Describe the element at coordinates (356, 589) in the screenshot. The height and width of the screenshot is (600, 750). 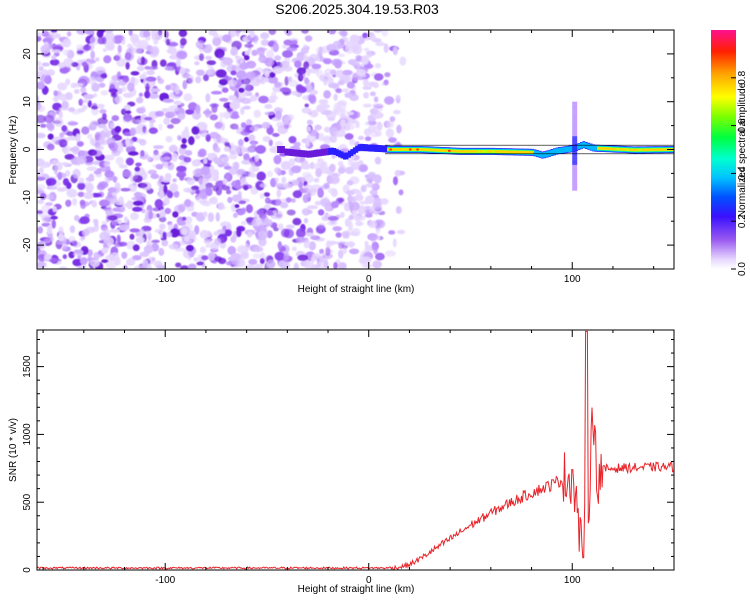
I see `snr-xlabel: Height of straight line (km)` at that location.